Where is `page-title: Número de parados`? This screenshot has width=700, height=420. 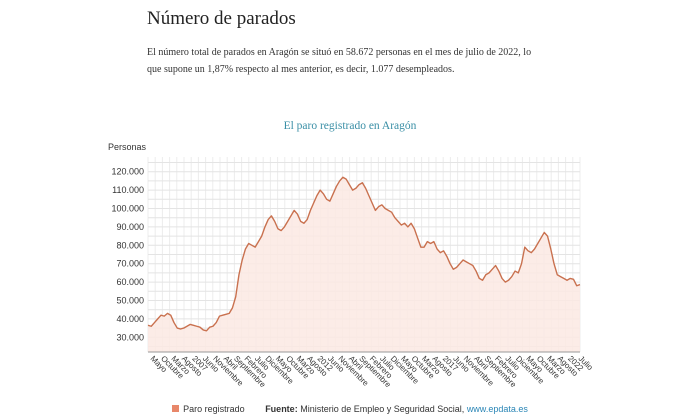 page-title: Número de parados is located at coordinates (221, 18).